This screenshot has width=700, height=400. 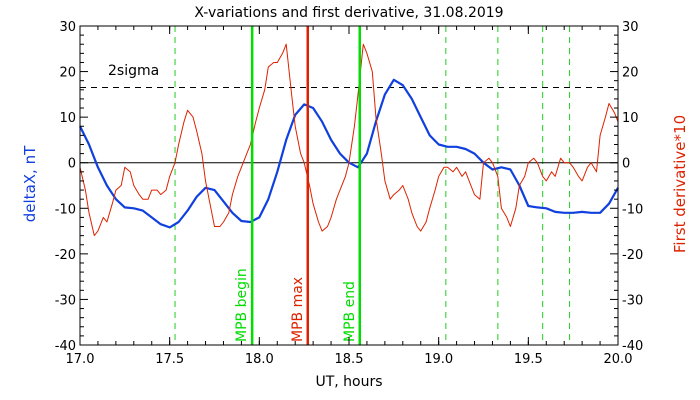 I want to click on y-tick-label-right-0: -40, so click(x=632, y=346).